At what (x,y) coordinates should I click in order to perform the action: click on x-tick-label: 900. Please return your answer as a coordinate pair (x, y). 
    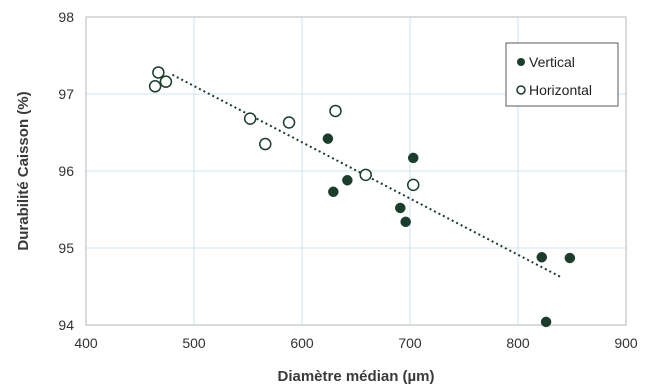
    Looking at the image, I should click on (626, 343).